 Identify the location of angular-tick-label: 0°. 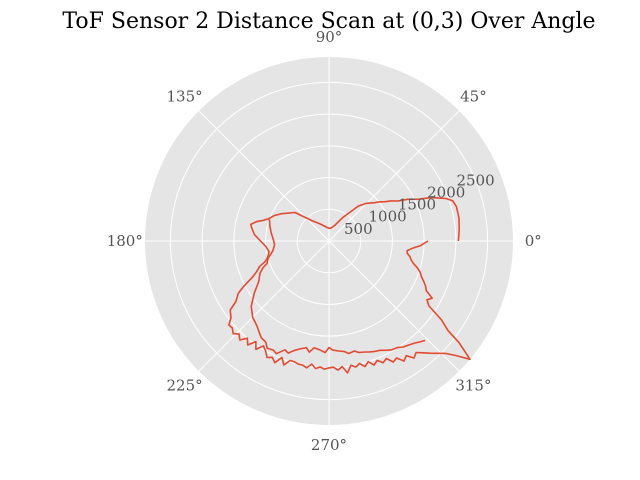
(533, 241).